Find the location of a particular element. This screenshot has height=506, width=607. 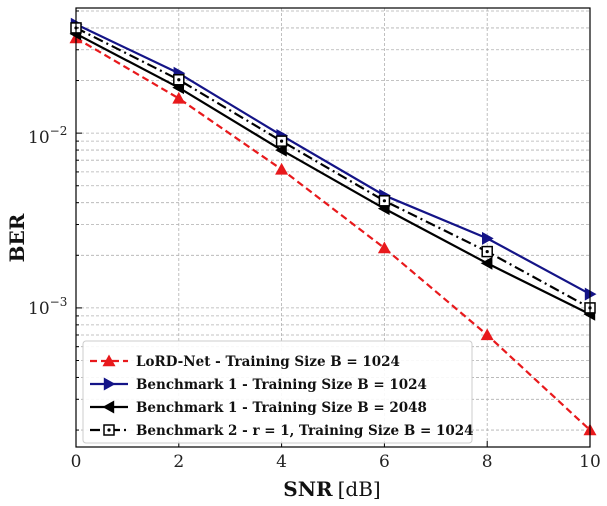

x-tick-label: 4 is located at coordinates (281, 462).